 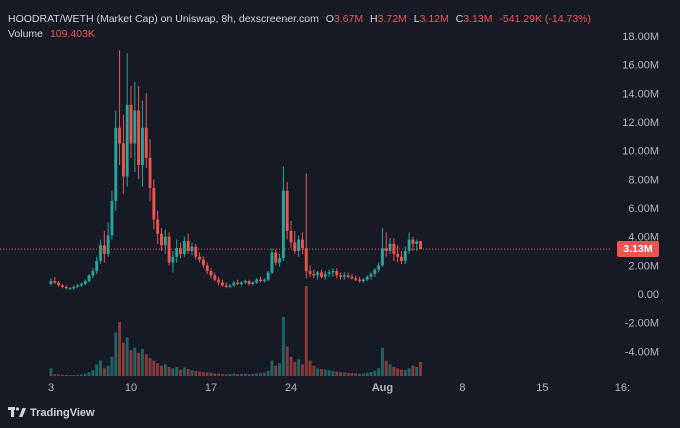 What do you see at coordinates (51, 388) in the screenshot?
I see `x-tick-label: 3` at bounding box center [51, 388].